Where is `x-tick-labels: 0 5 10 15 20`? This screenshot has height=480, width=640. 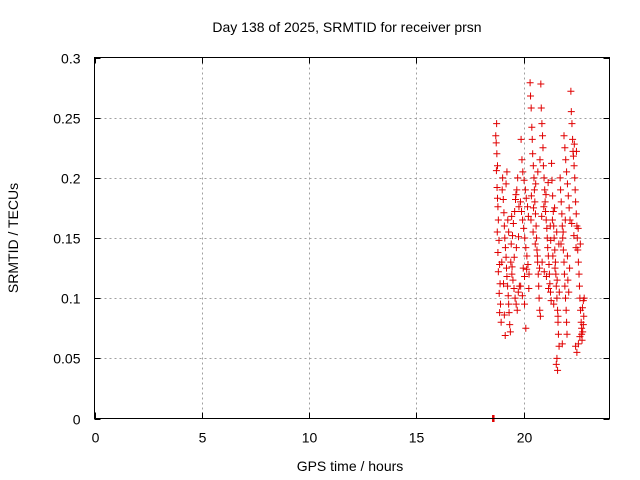
x-tick-labels: 0 5 10 15 20 is located at coordinates (312, 438).